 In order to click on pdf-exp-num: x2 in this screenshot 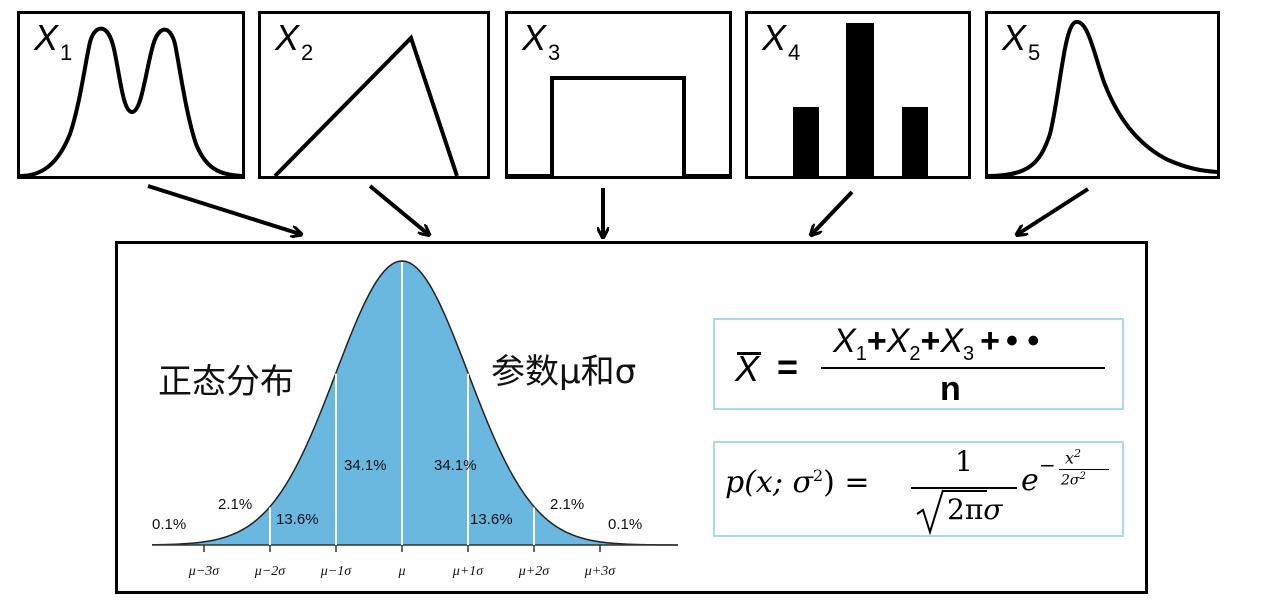, I will do `click(1073, 457)`.